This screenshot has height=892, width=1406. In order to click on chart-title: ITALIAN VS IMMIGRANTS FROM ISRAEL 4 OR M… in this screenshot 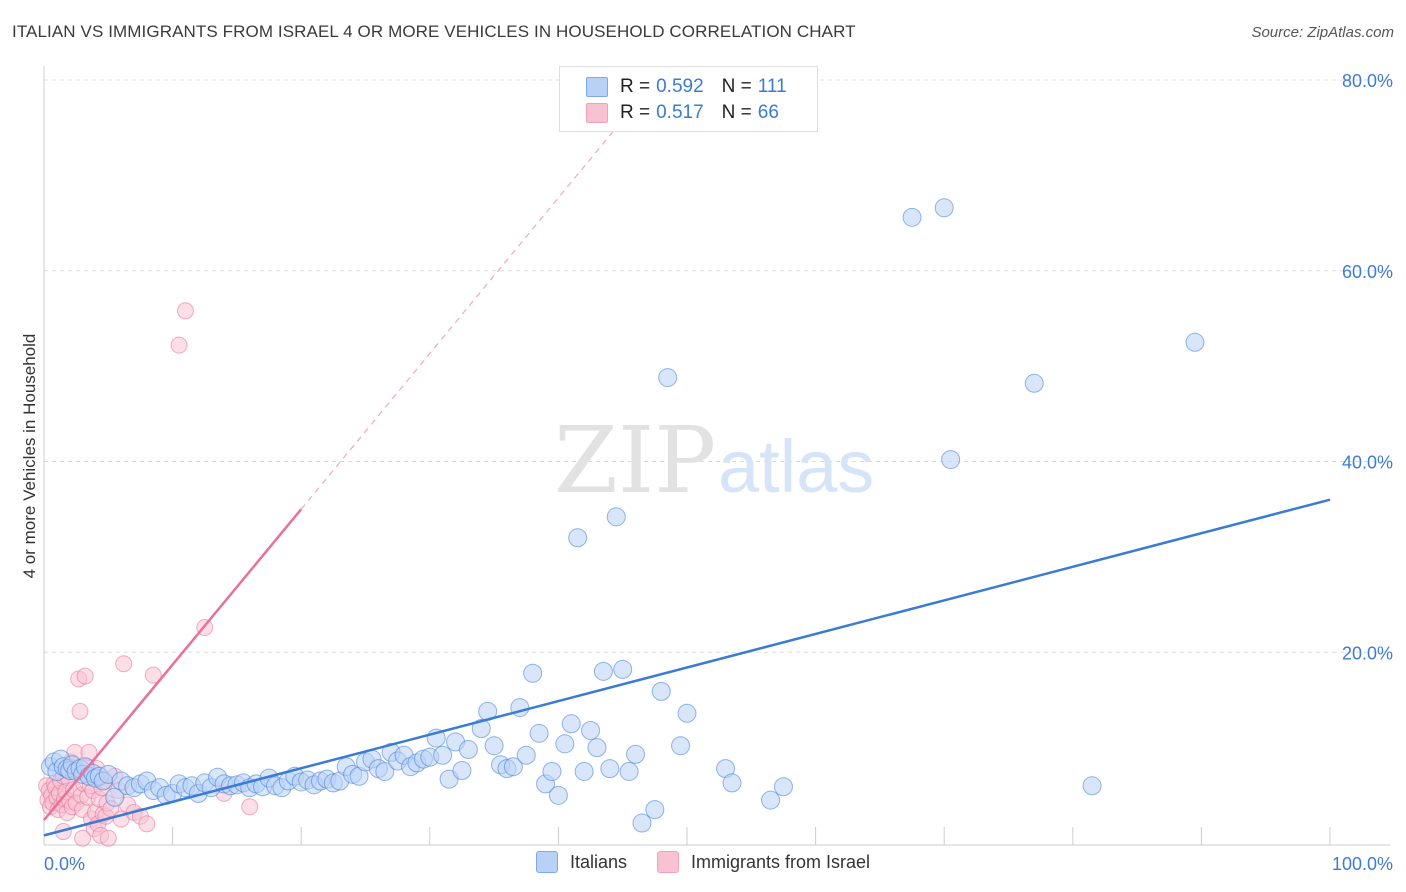, I will do `click(434, 31)`.